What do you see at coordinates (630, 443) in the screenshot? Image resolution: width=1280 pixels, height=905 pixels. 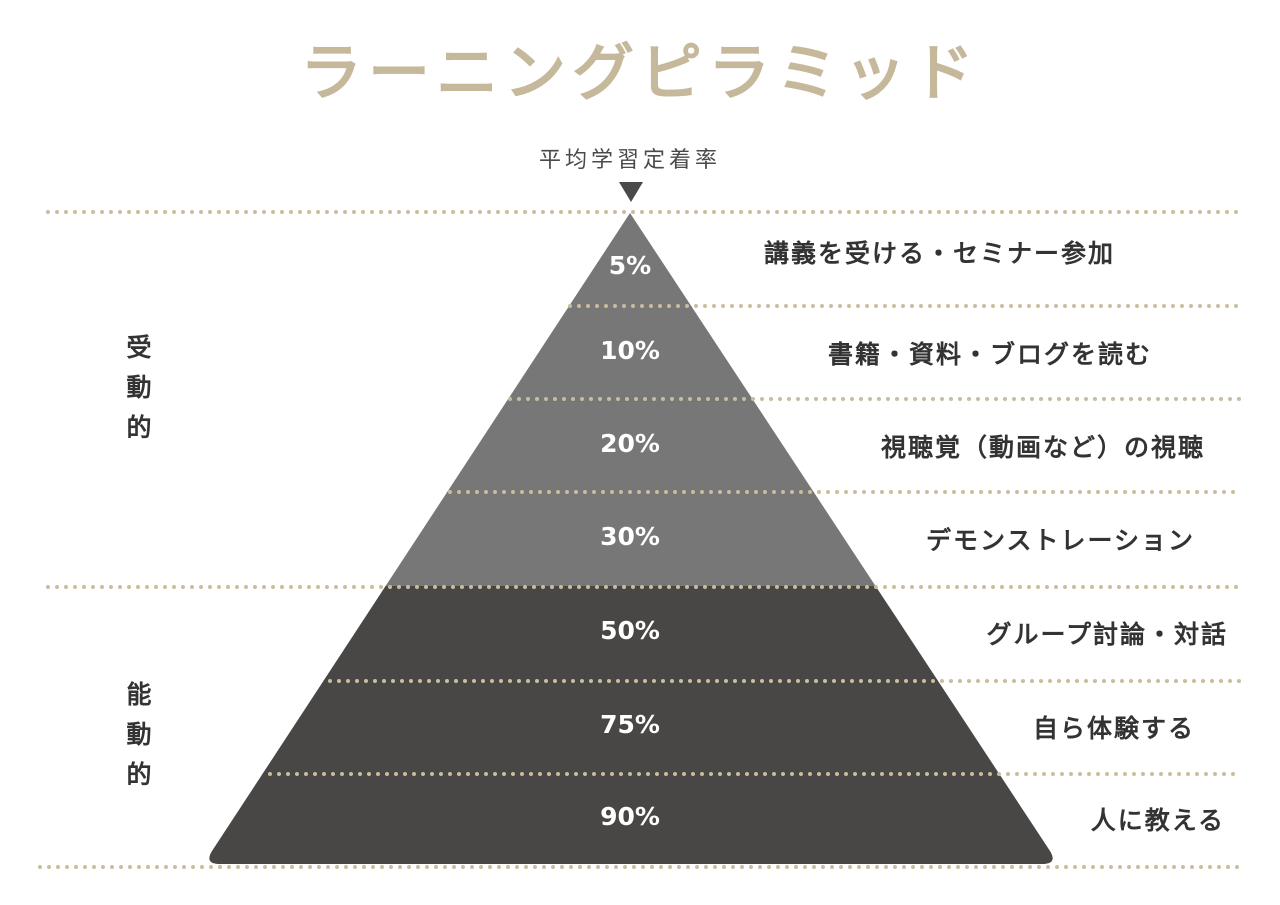 I see `retention-rate: 20%` at bounding box center [630, 443].